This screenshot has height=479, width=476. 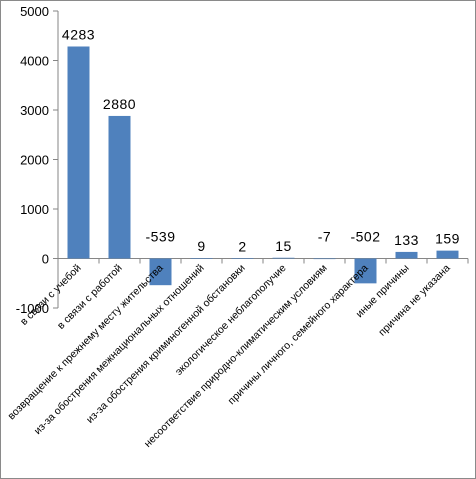 What do you see at coordinates (32, 308) in the screenshot?
I see `y-tick-label: -1000` at bounding box center [32, 308].